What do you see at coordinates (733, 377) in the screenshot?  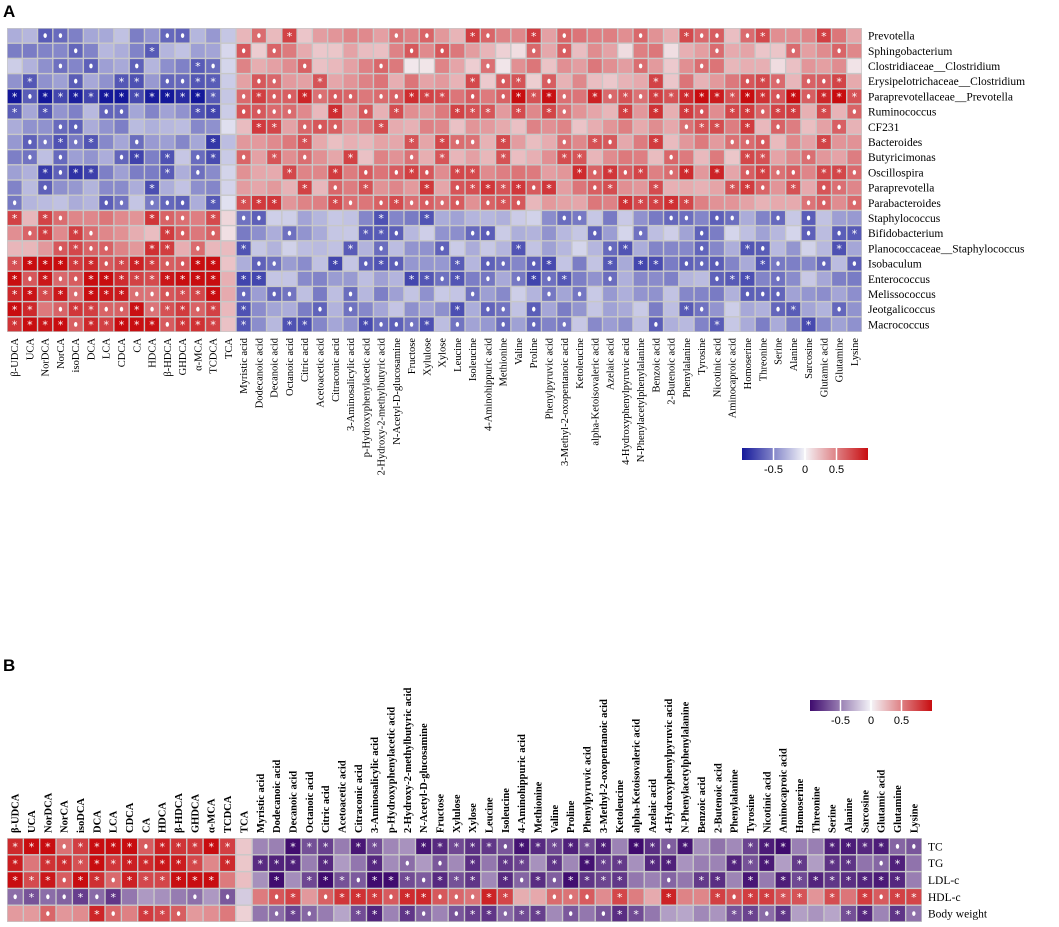 I see `col-label-aminocaproic-acid: Aminocaproic acid` at bounding box center [733, 377].